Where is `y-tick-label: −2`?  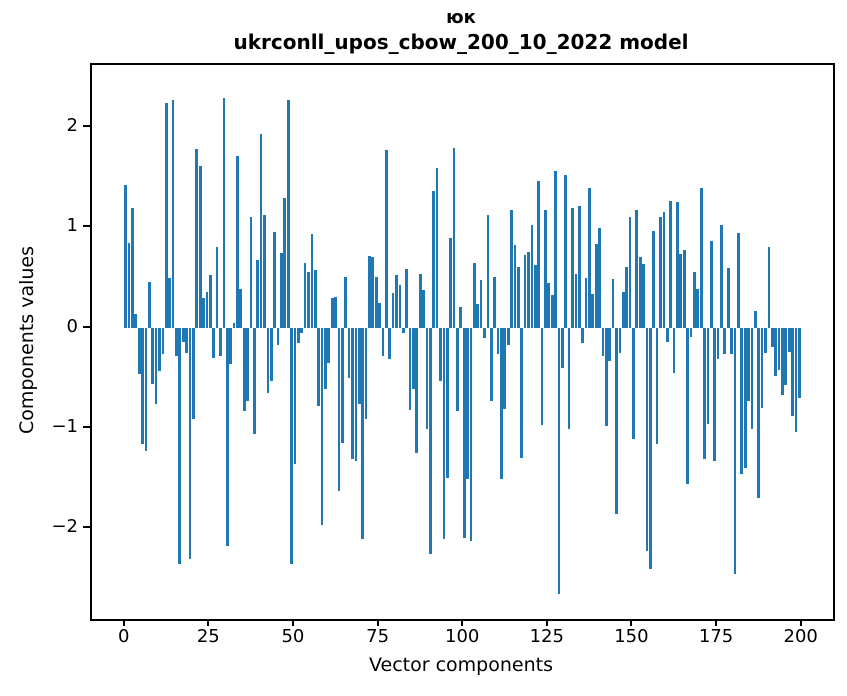 y-tick-label: −2 is located at coordinates (64, 526).